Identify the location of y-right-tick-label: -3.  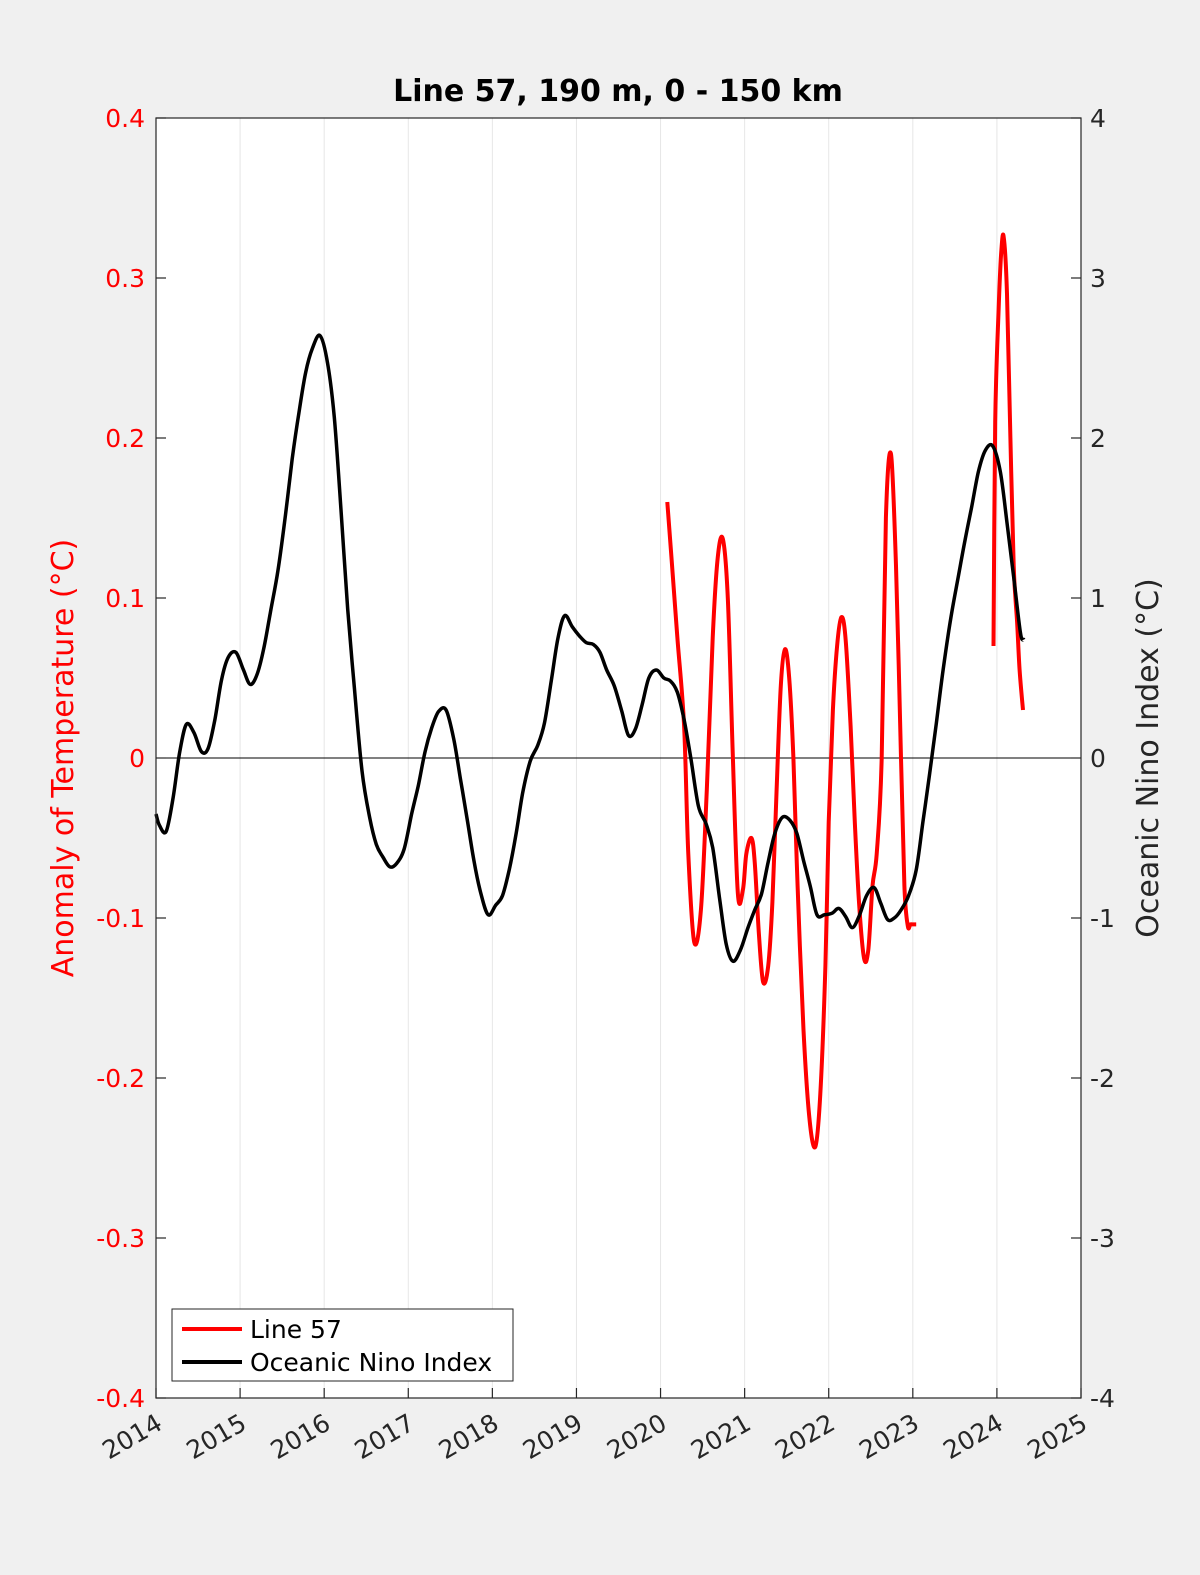
(1102, 1238).